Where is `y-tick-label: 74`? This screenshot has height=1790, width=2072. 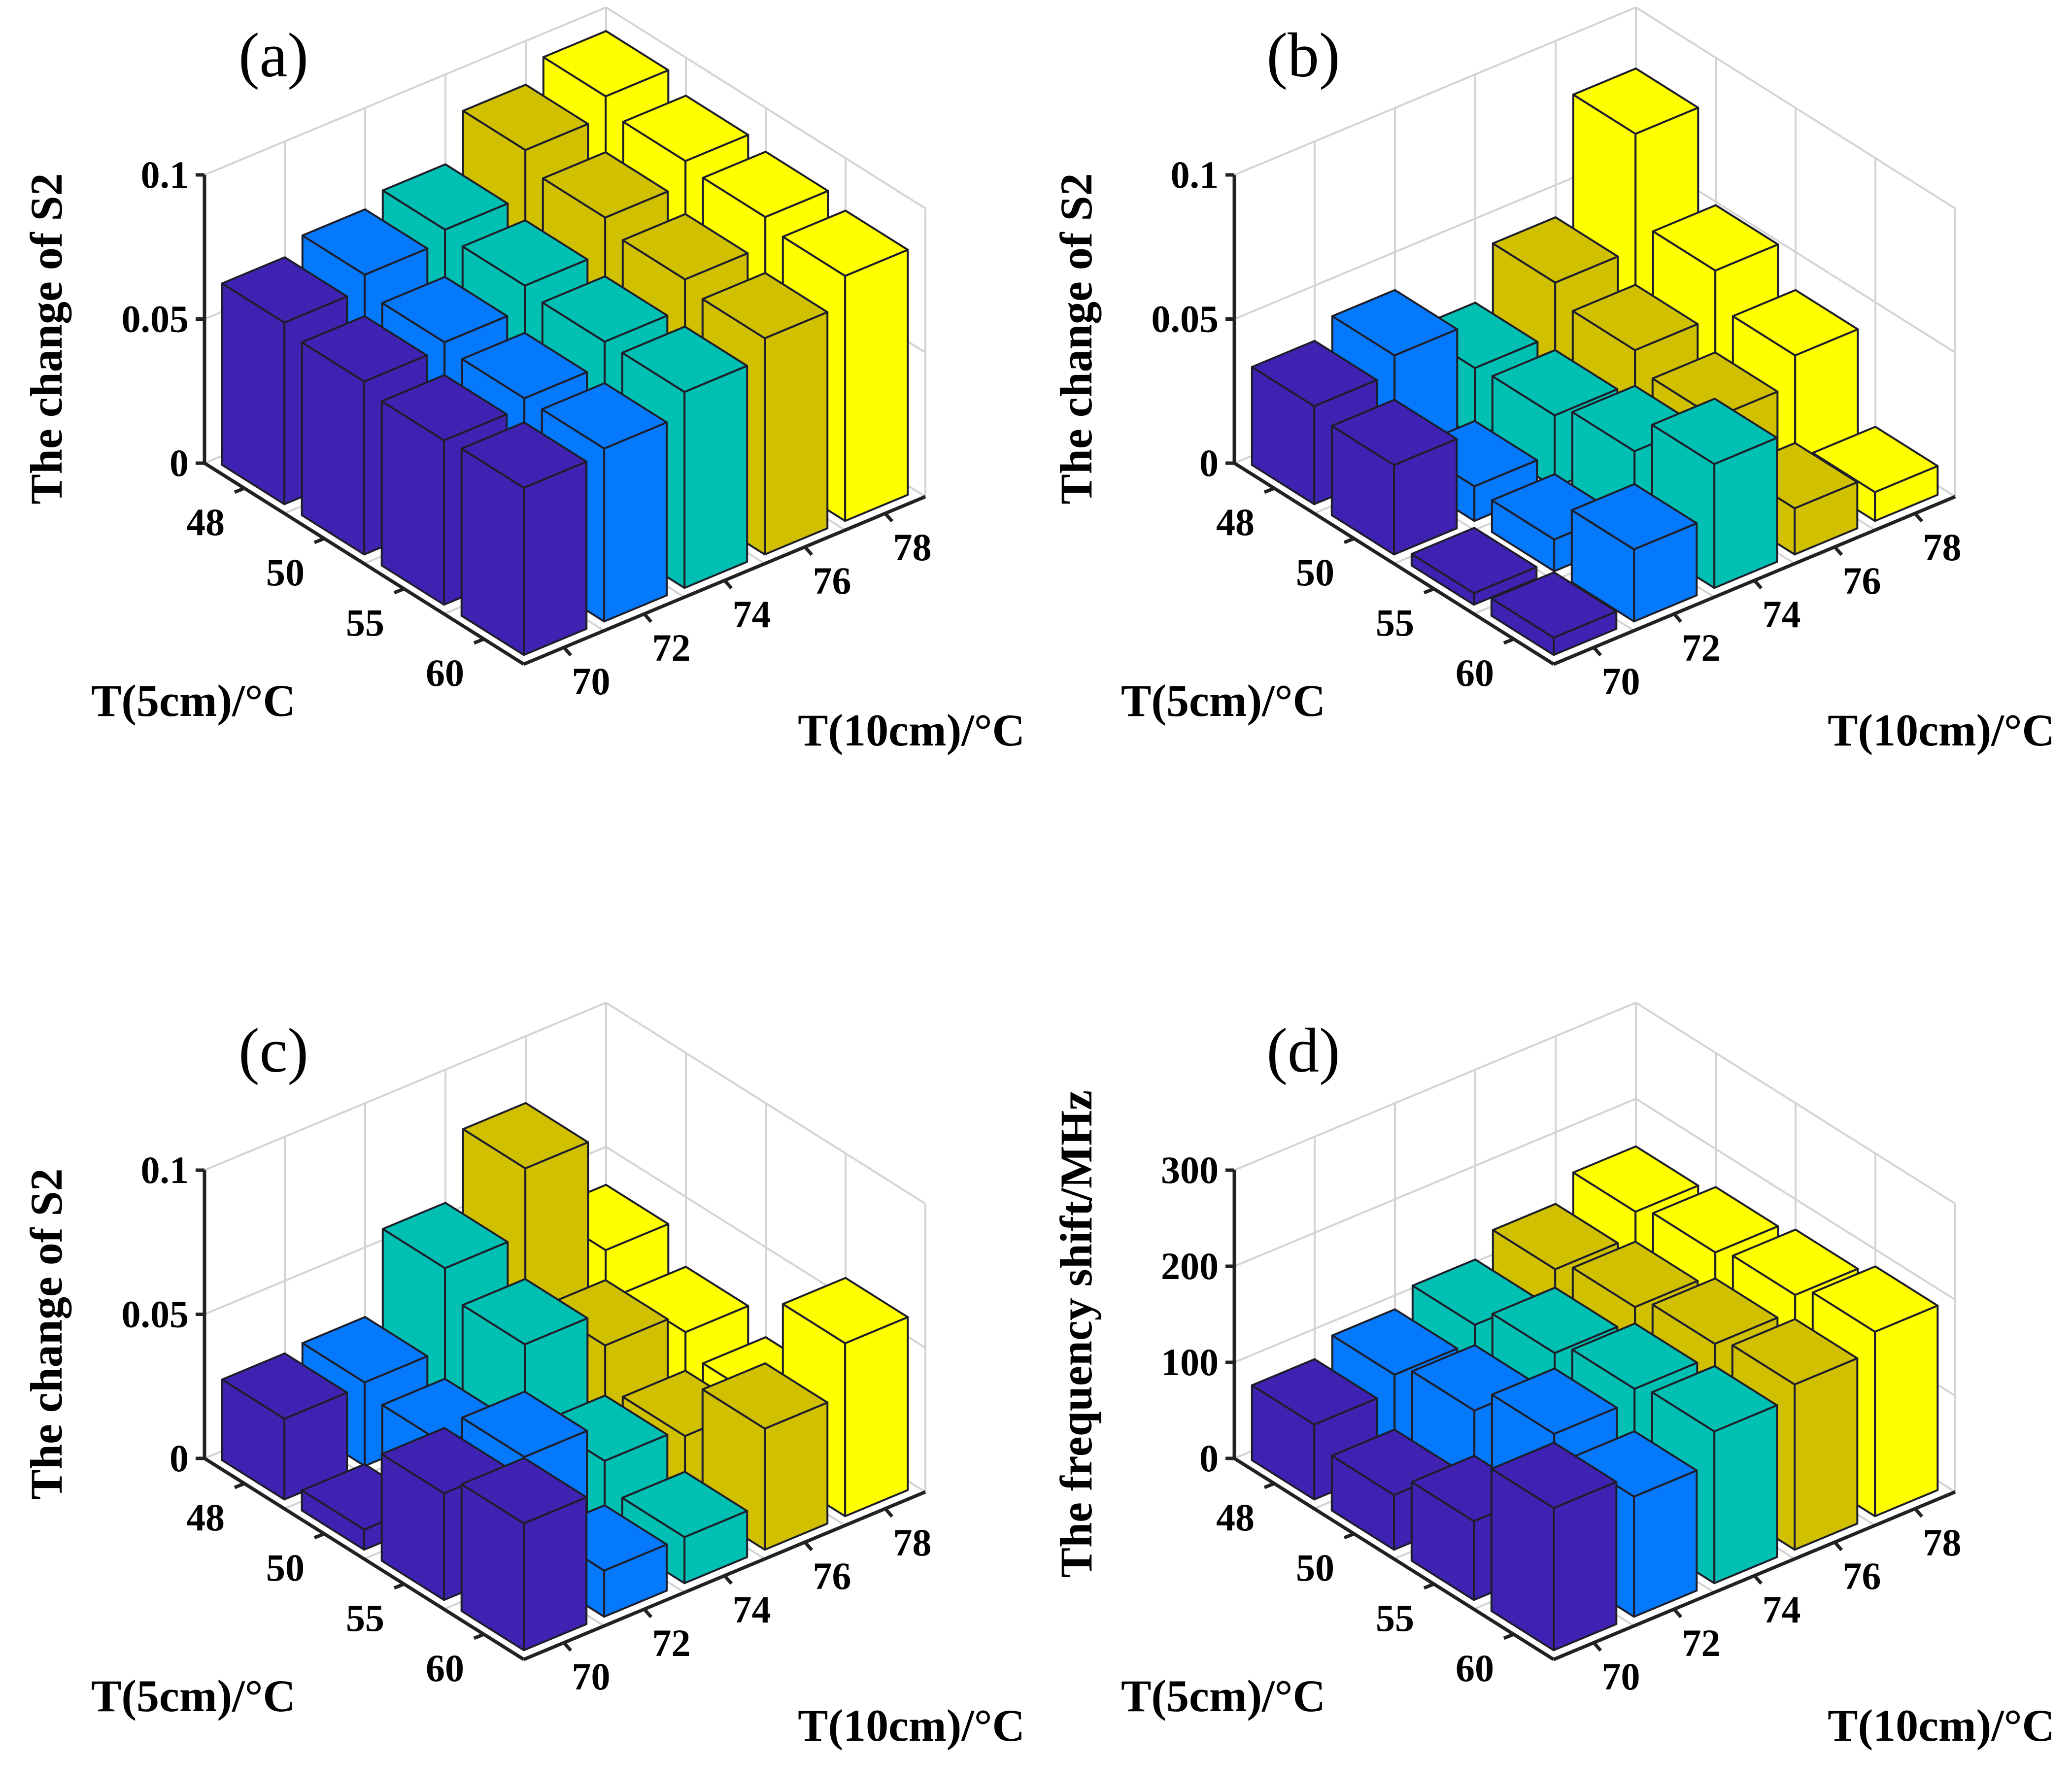 y-tick-label: 74 is located at coordinates (1782, 614).